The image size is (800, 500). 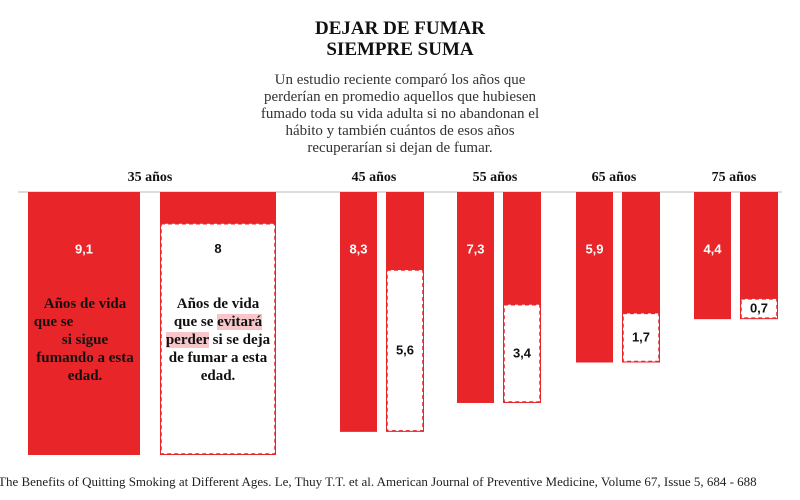 I want to click on avoided-value-label: 8, so click(x=217, y=248).